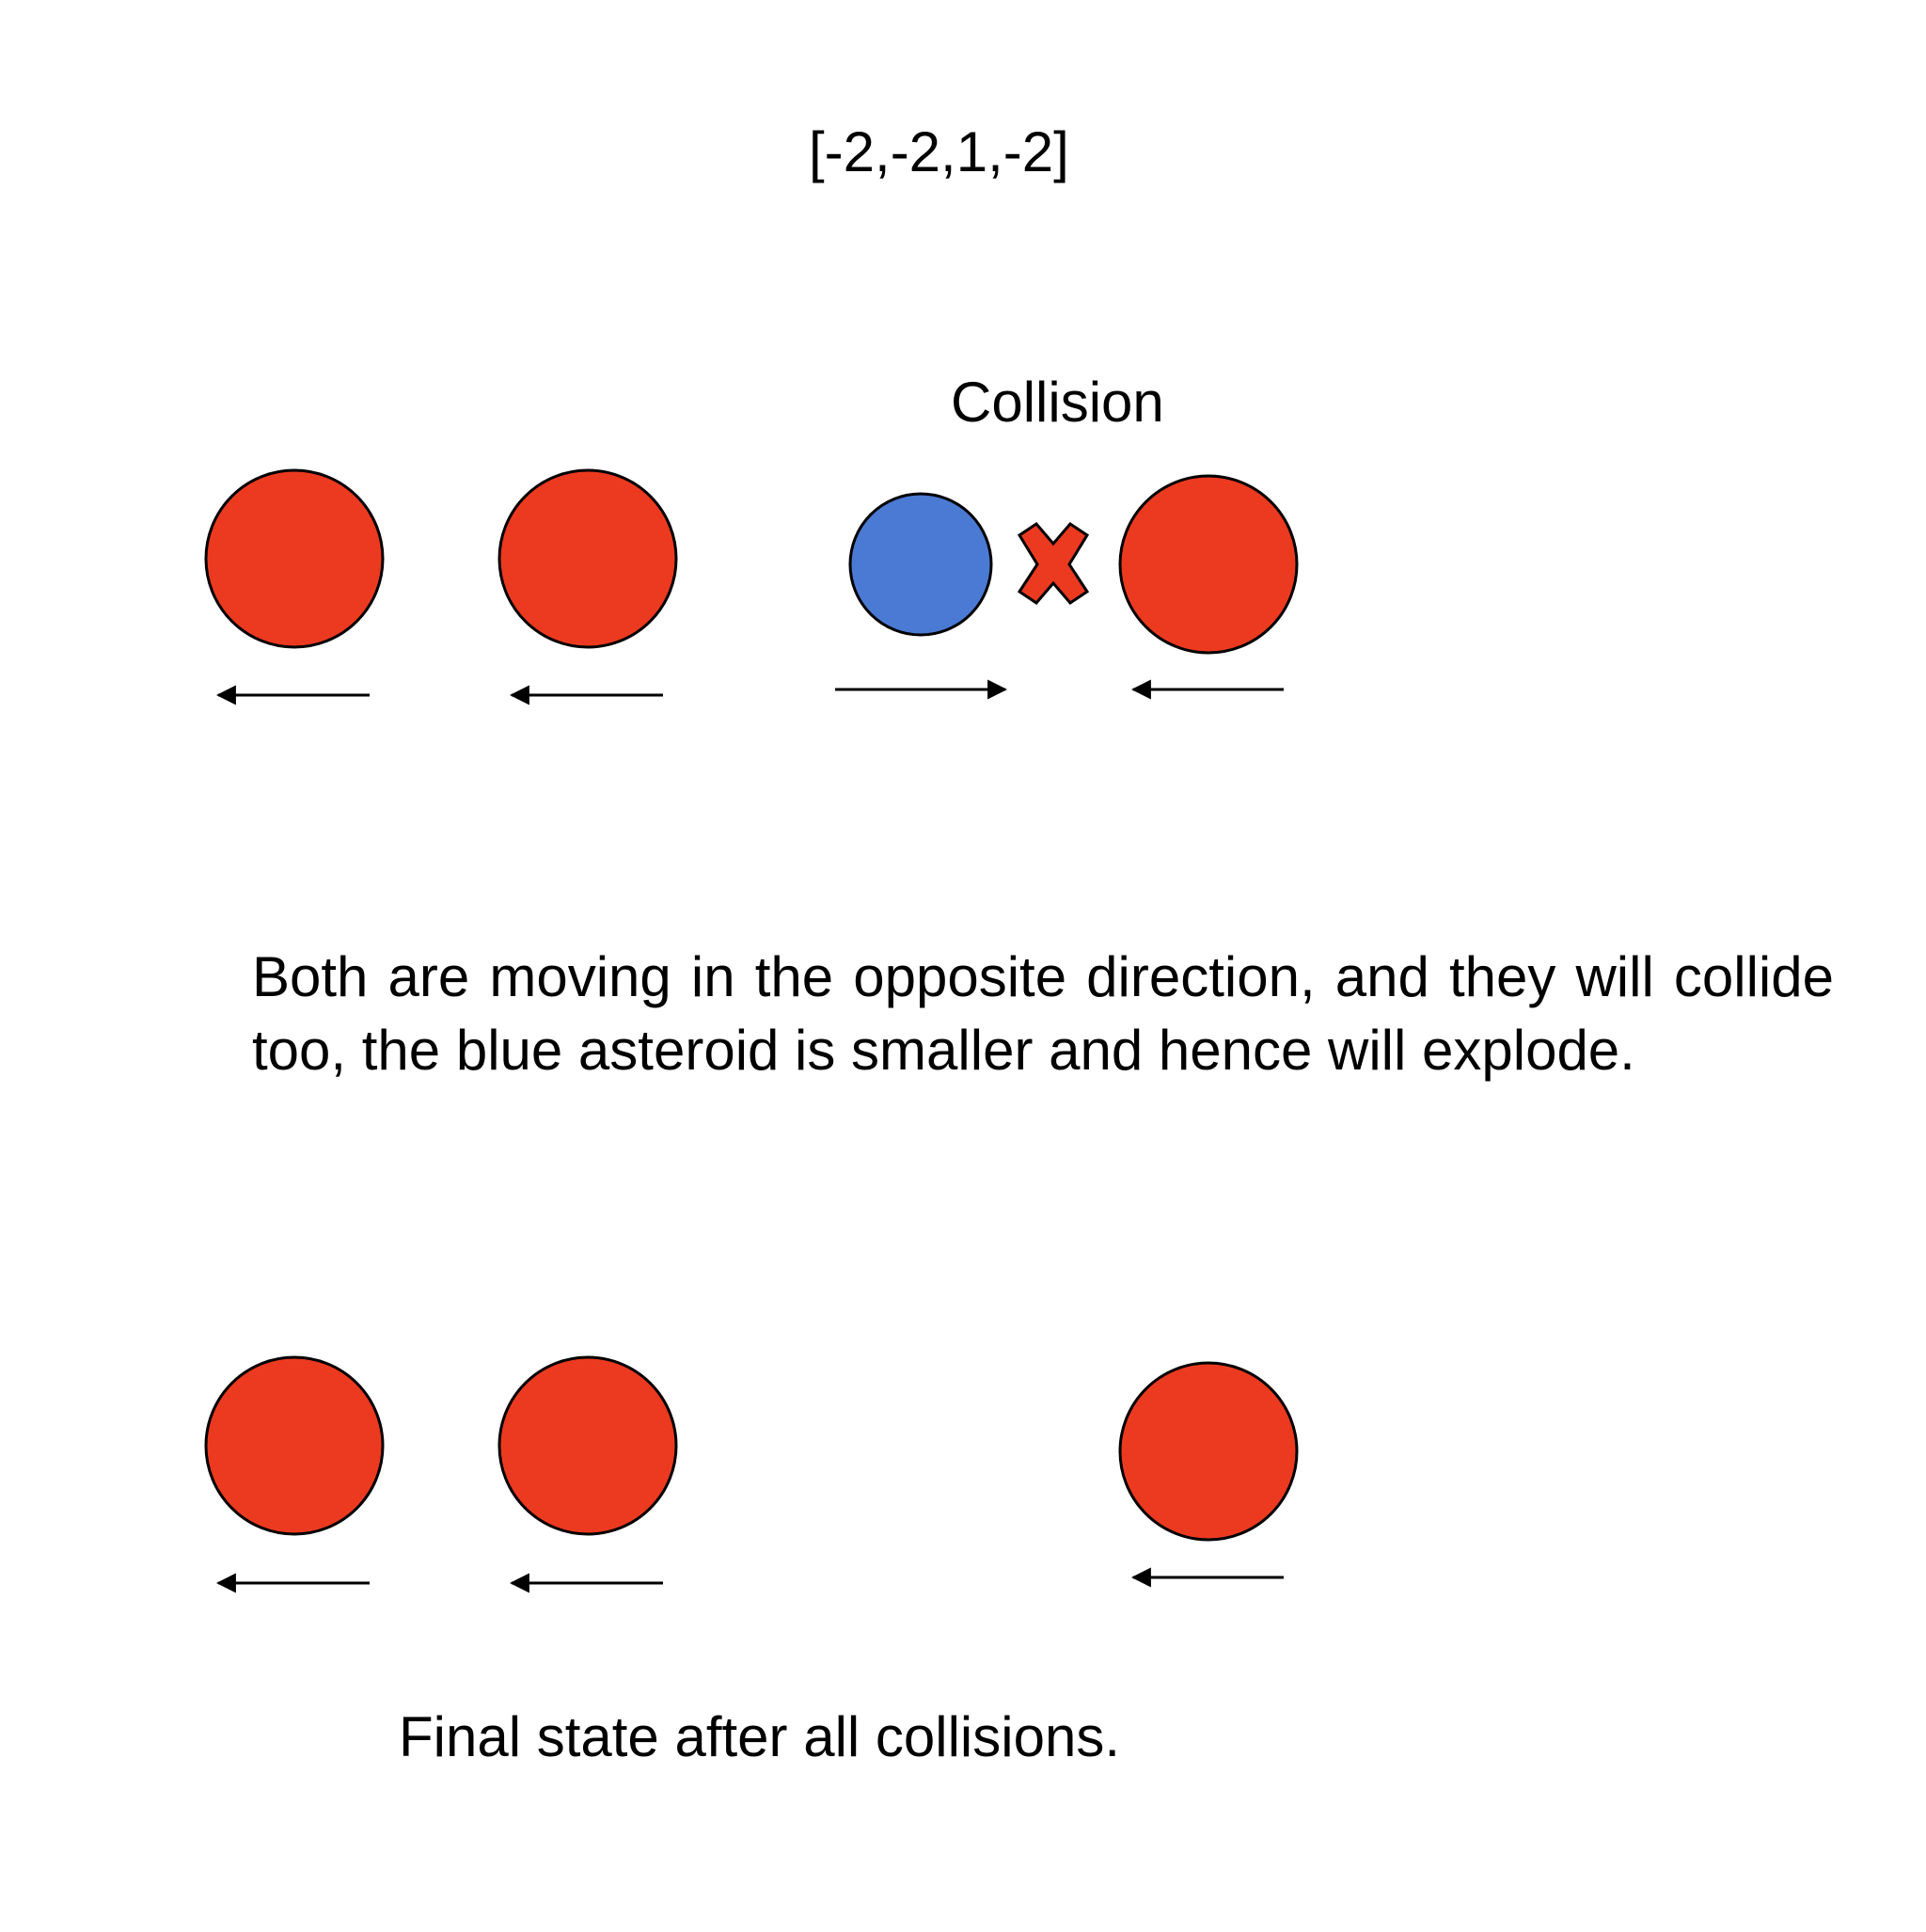 The height and width of the screenshot is (1932, 1926). Describe the element at coordinates (751, 586) in the screenshot. I see `collision-stage` at that location.